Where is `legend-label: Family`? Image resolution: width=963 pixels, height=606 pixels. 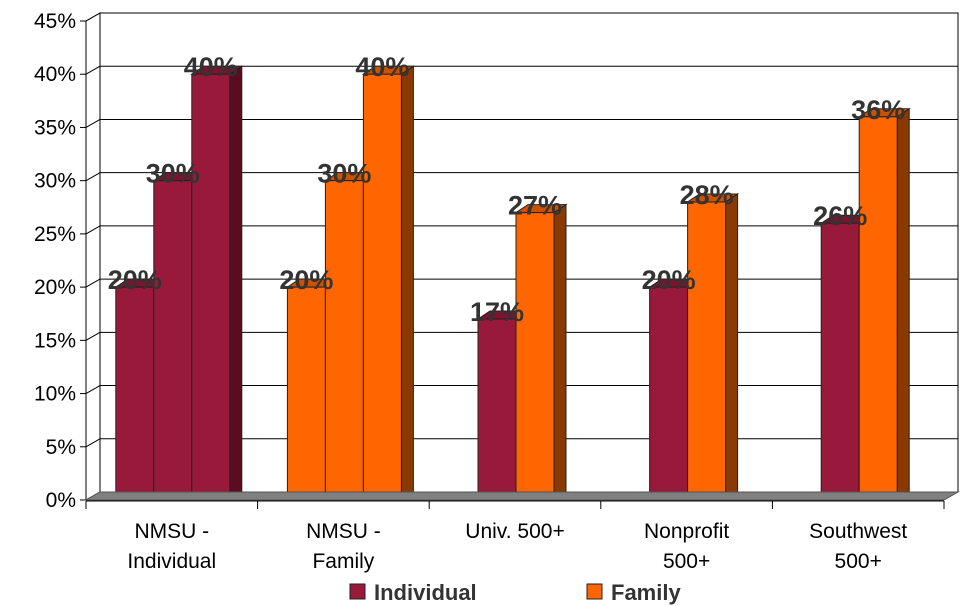
legend-label: Family is located at coordinates (646, 592).